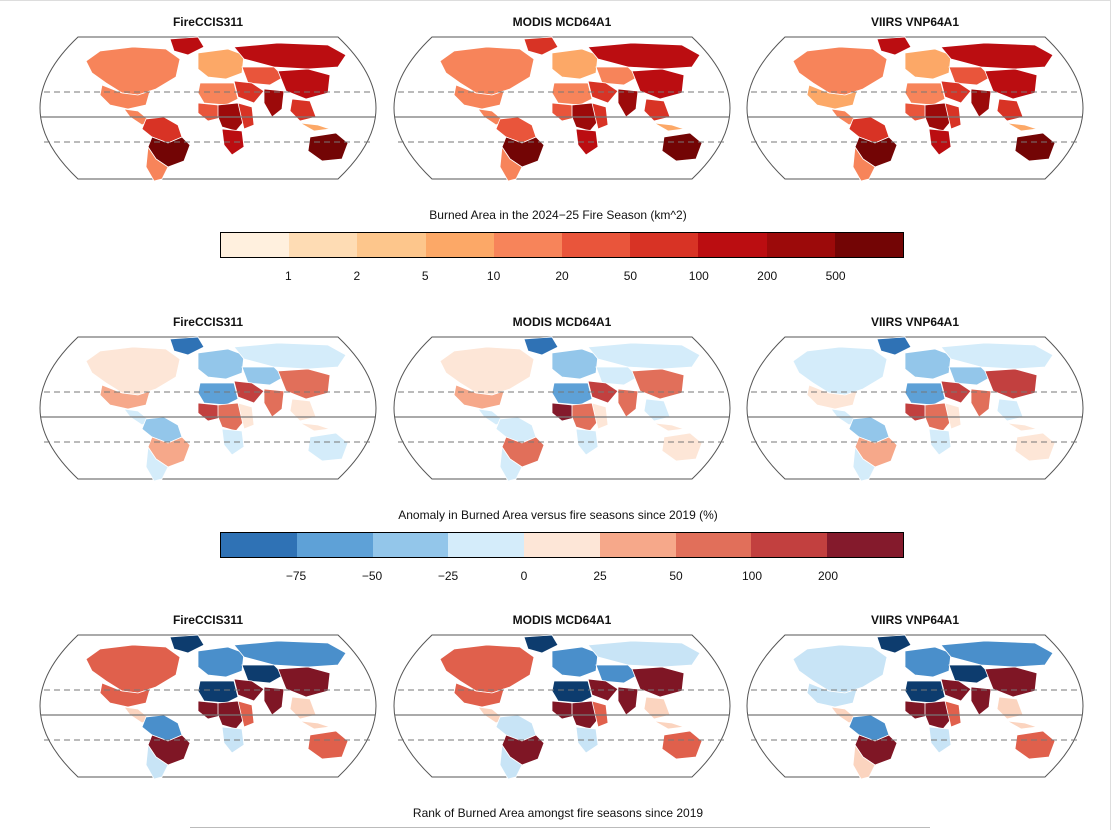  I want to click on map-fireccis-burned, so click(208, 109).